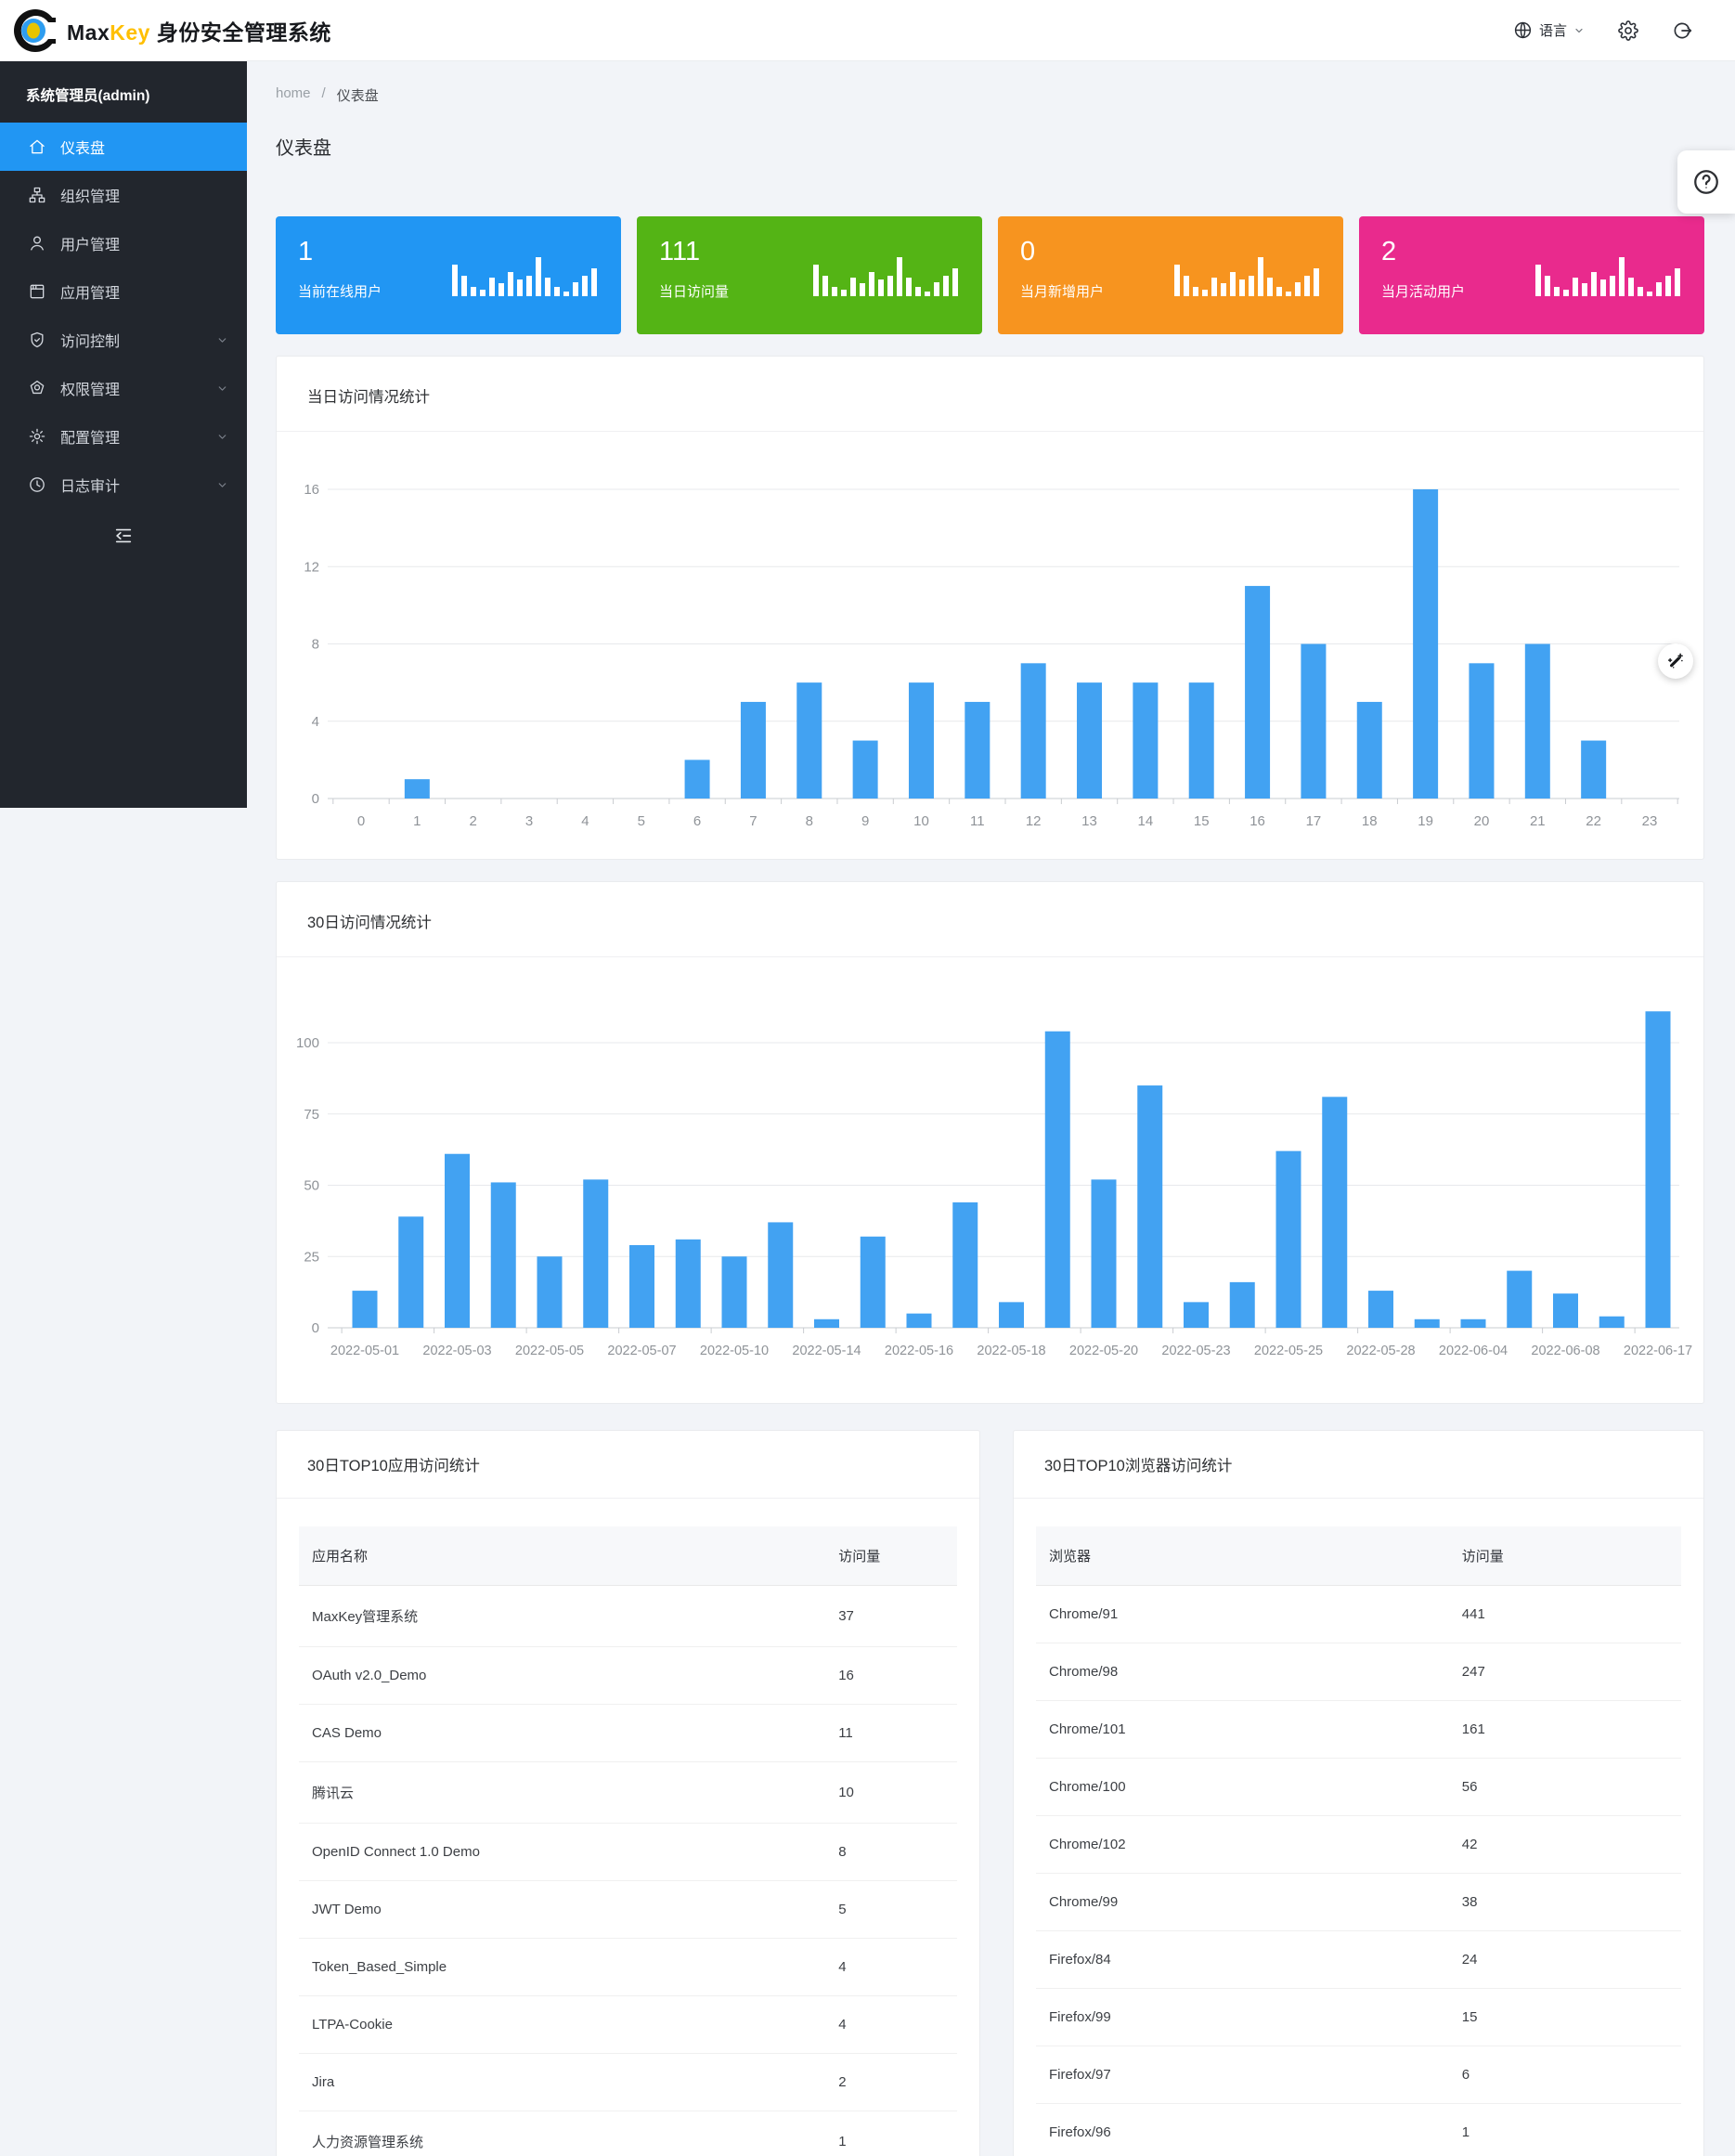 The width and height of the screenshot is (1735, 2156). What do you see at coordinates (990, 95) in the screenshot?
I see `breadcrumb: home / 仪表盘` at bounding box center [990, 95].